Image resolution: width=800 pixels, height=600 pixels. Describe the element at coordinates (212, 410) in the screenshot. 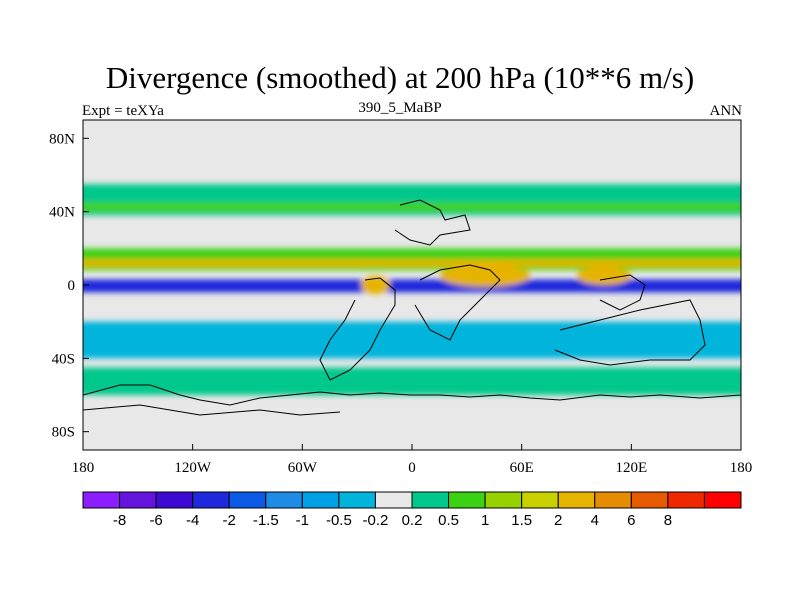

I see `southern-ice-edge` at that location.